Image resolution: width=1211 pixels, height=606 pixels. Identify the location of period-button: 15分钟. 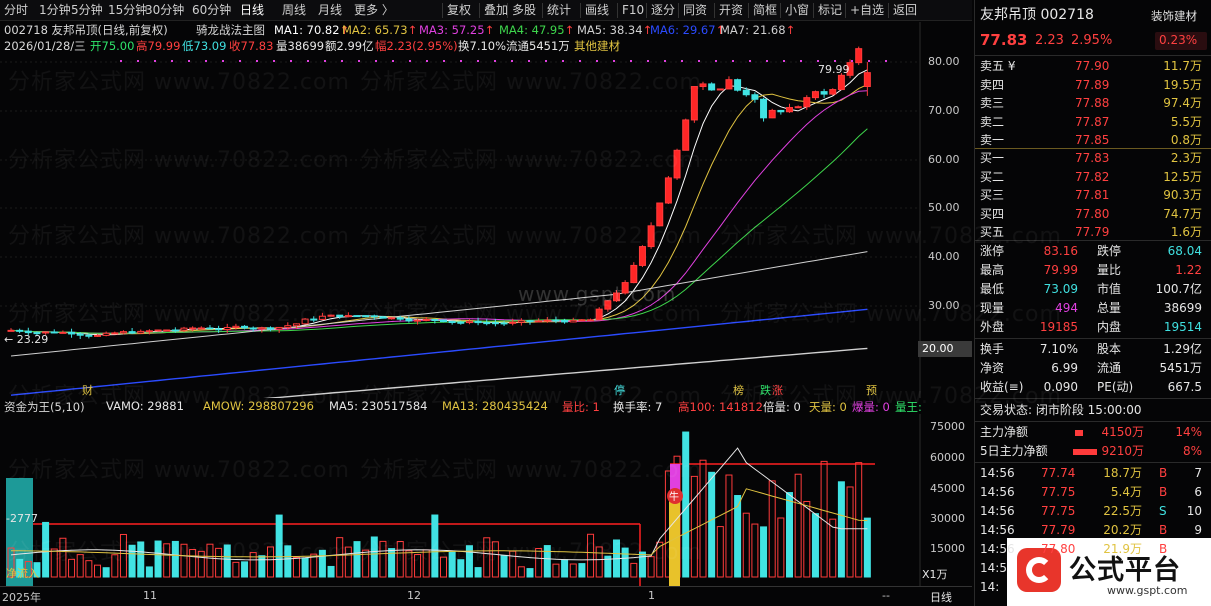
(128, 10).